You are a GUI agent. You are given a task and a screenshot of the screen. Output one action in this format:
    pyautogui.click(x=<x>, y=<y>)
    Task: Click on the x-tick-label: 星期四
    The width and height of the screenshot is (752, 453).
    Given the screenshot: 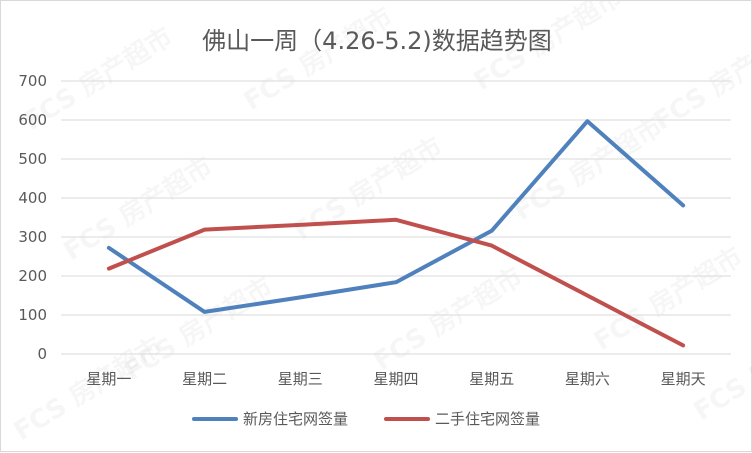 What is the action you would take?
    pyautogui.click(x=395, y=379)
    